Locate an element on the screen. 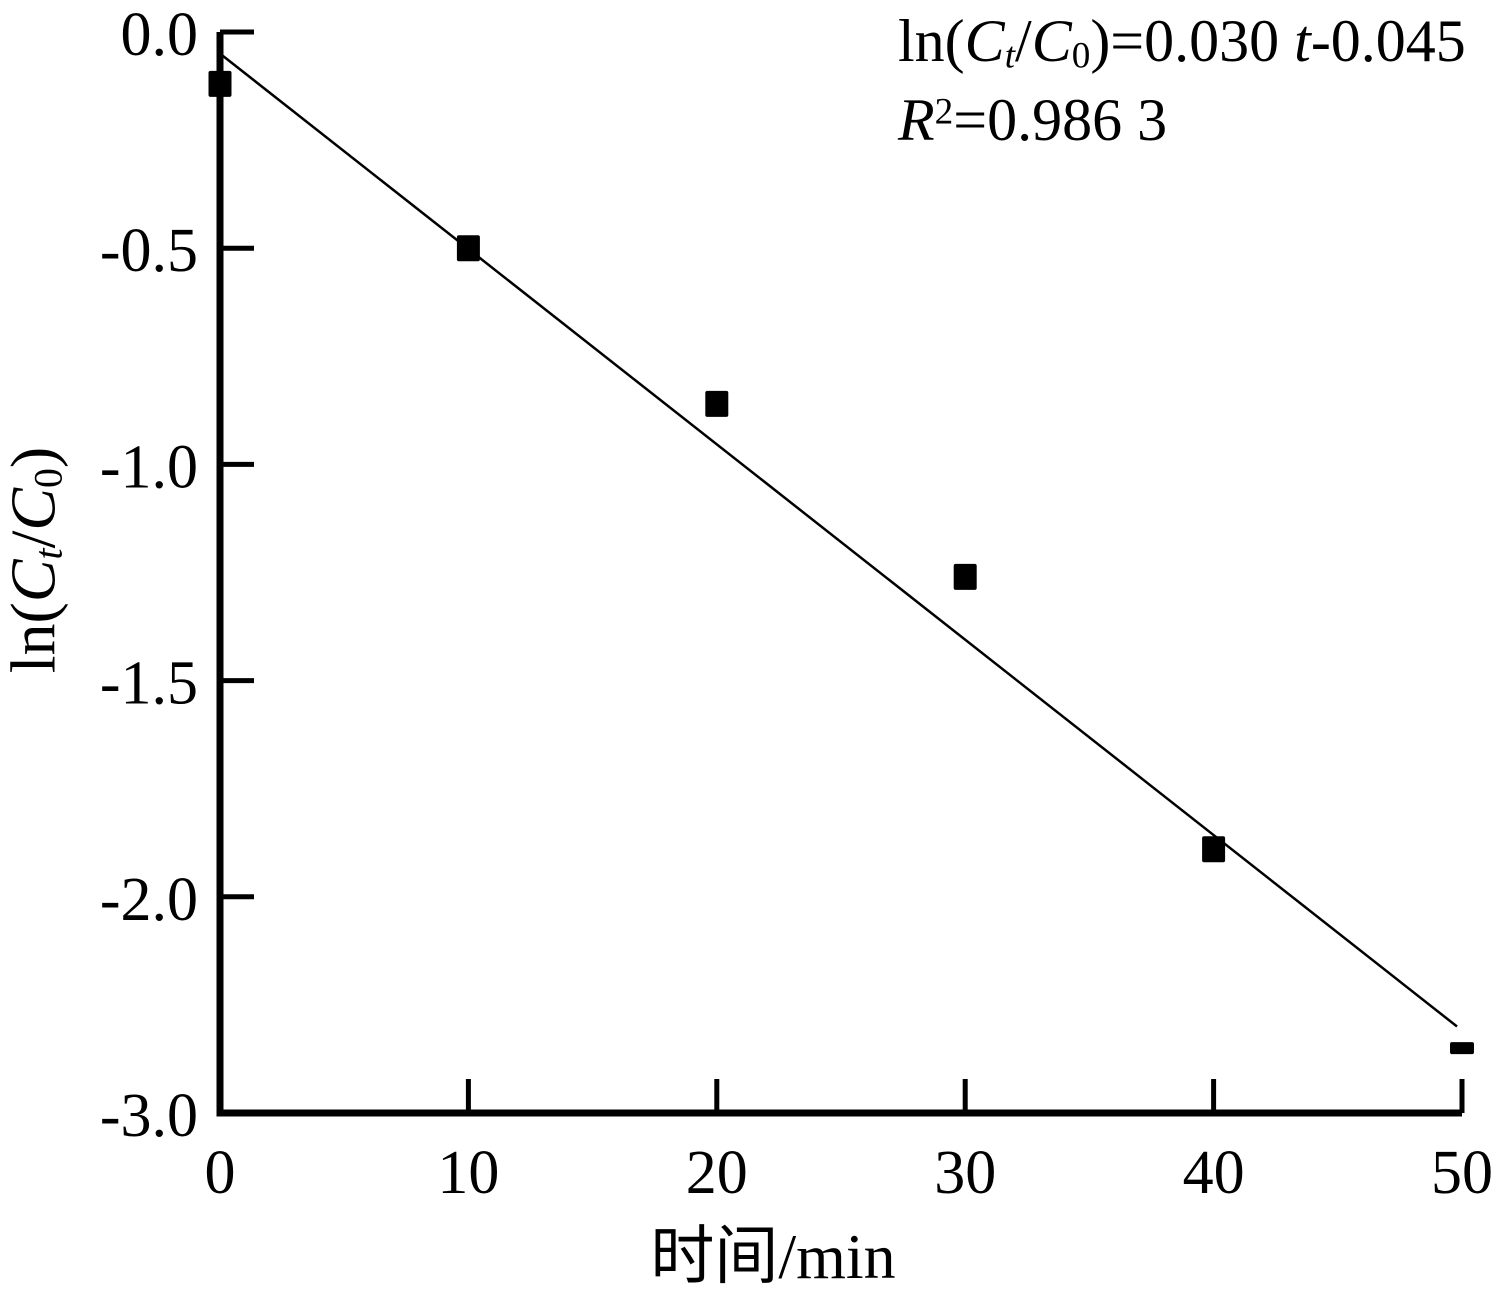  x-tick-label: 0 is located at coordinates (220, 1173).